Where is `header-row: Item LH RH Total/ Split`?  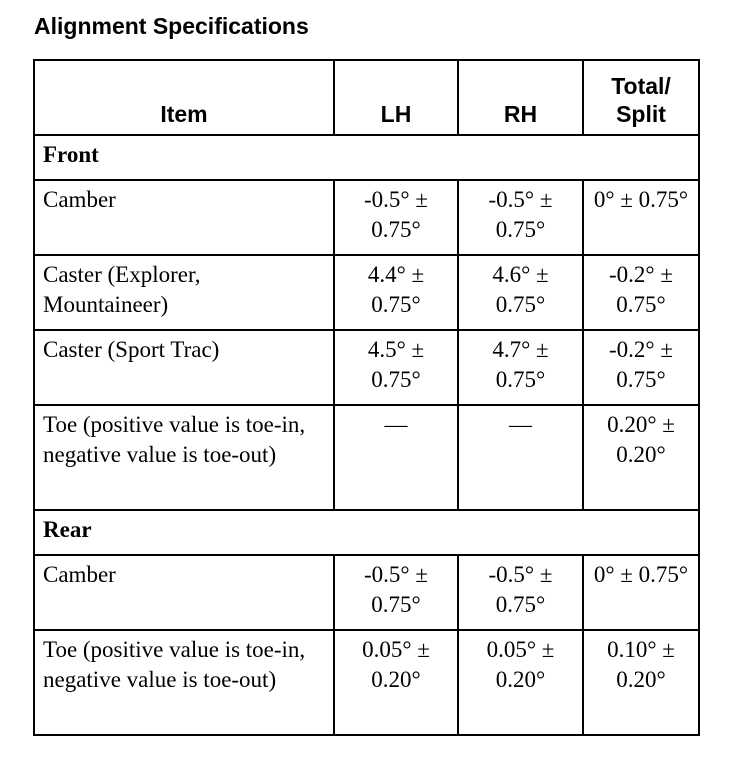
header-row: Item LH RH Total/ Split is located at coordinates (366, 97).